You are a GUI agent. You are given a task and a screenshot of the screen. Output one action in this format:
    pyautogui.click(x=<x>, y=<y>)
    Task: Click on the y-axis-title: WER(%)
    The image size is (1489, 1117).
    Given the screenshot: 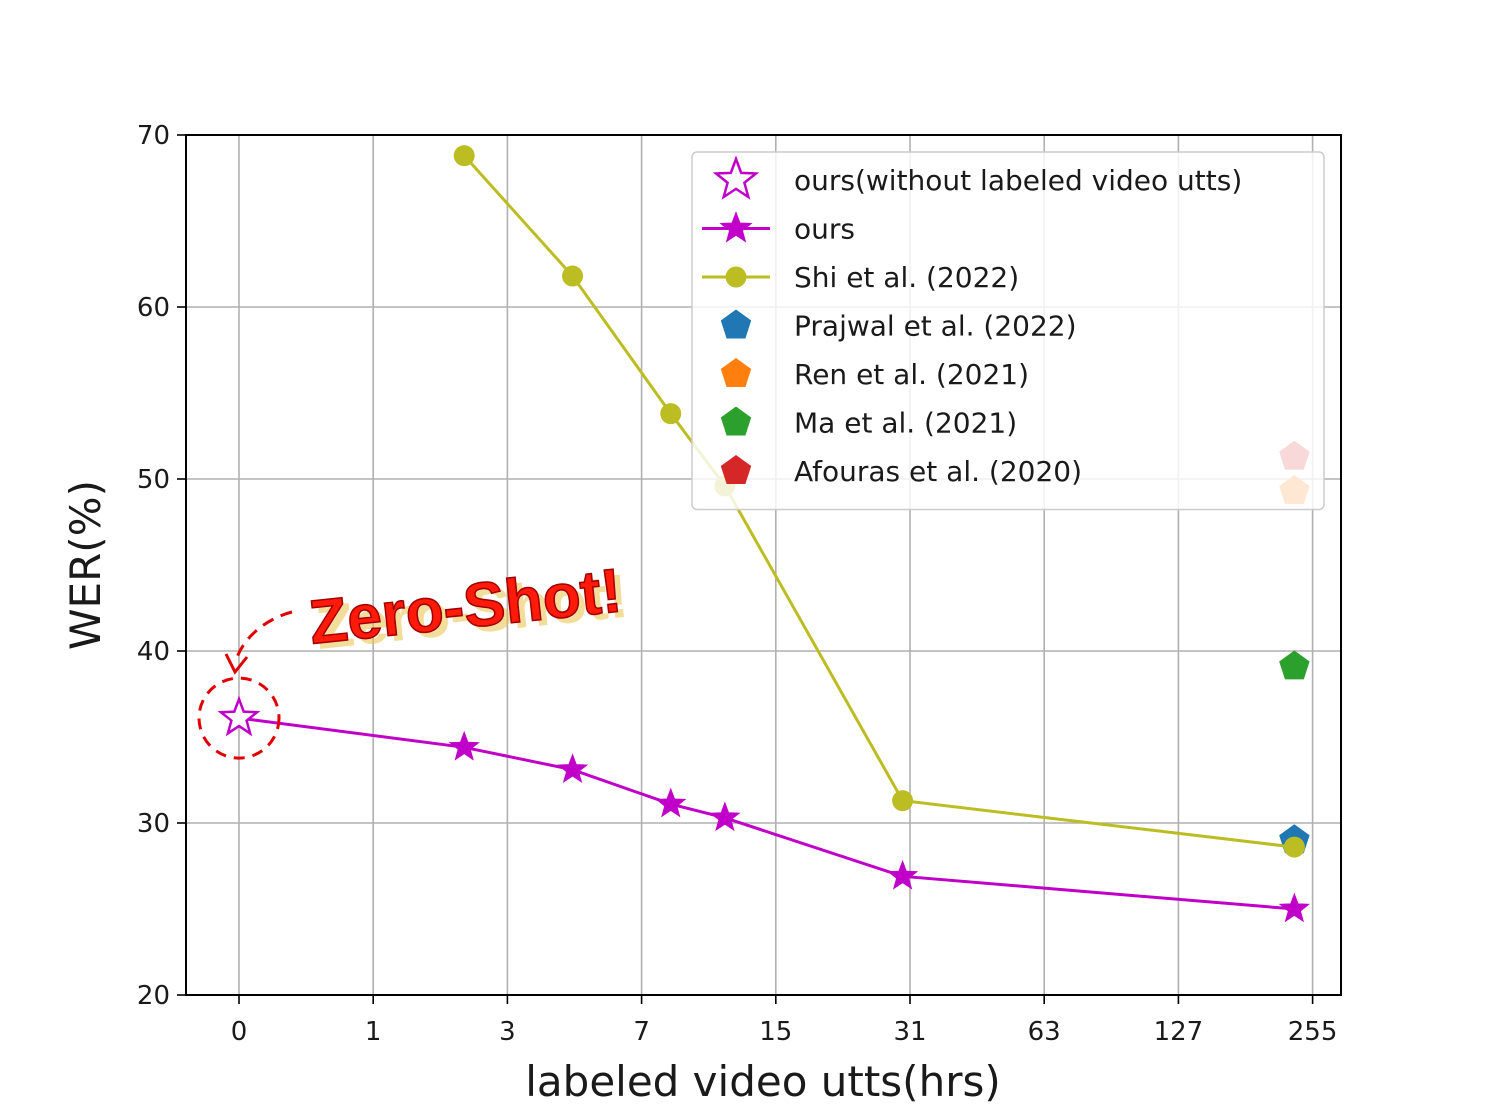 What is the action you would take?
    pyautogui.click(x=85, y=565)
    